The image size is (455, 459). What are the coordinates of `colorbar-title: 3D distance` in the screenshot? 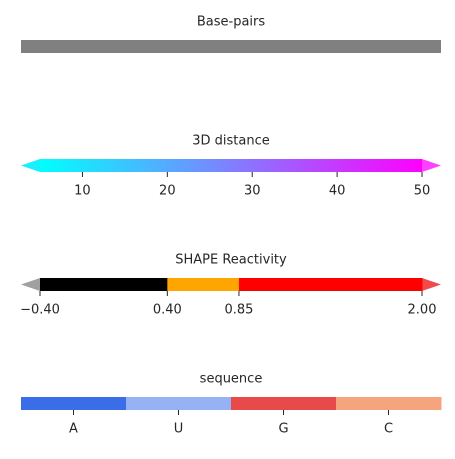 It's located at (231, 141).